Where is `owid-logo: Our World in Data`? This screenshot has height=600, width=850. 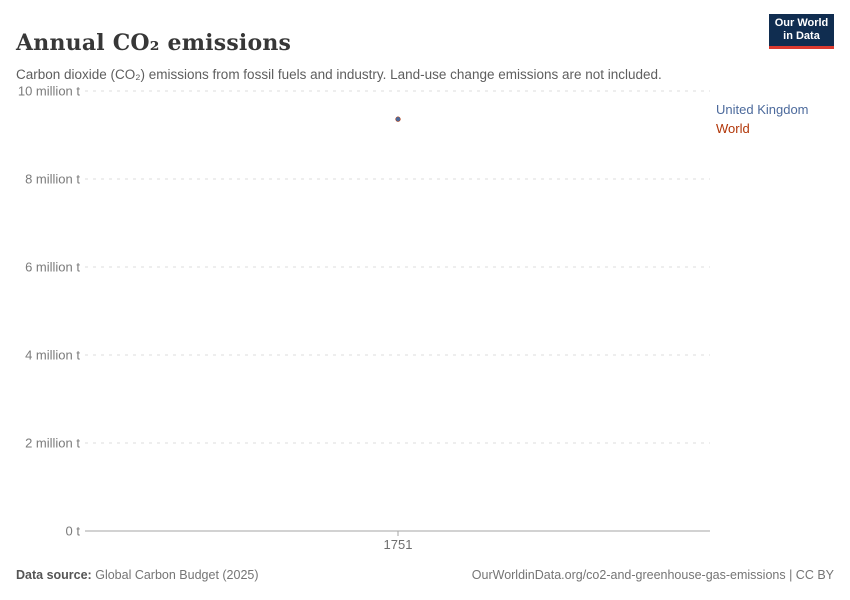 owid-logo: Our World in Data is located at coordinates (801, 31).